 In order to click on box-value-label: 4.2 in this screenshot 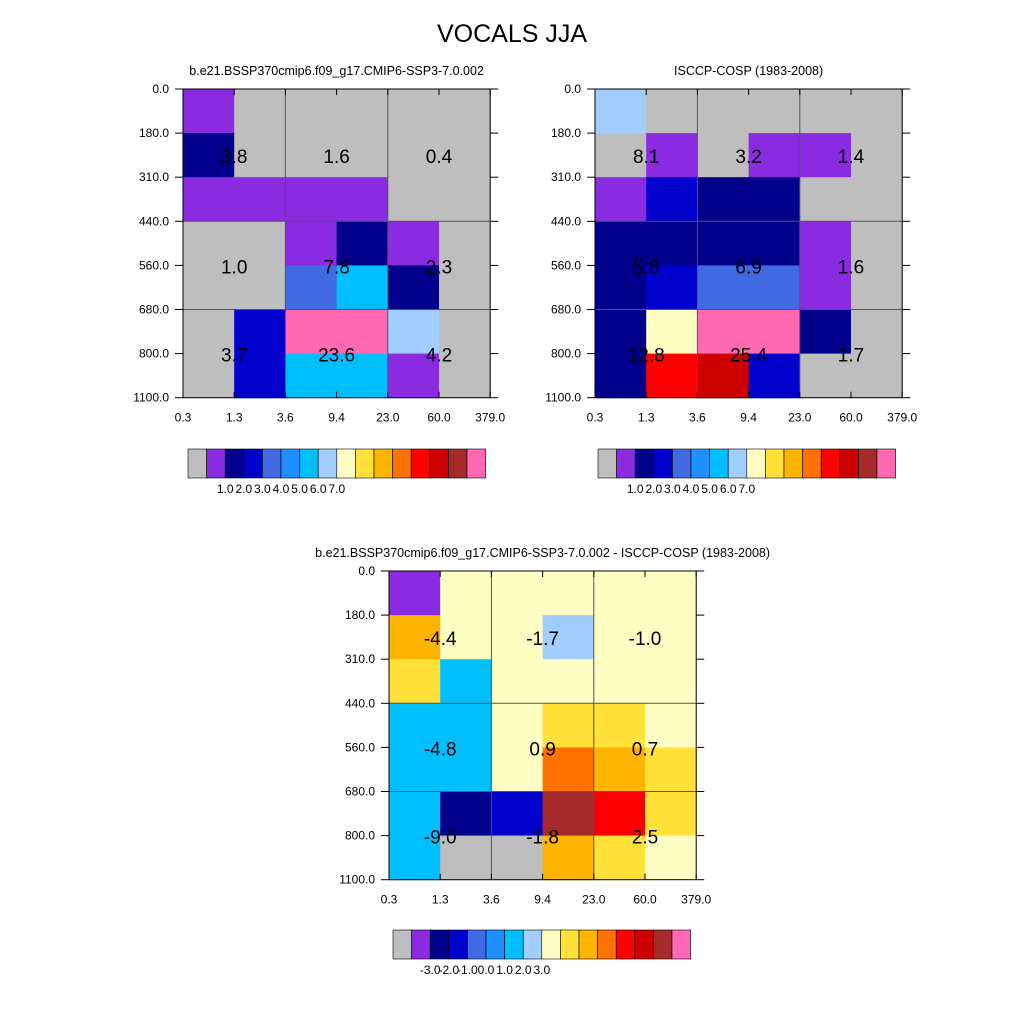, I will do `click(439, 356)`.